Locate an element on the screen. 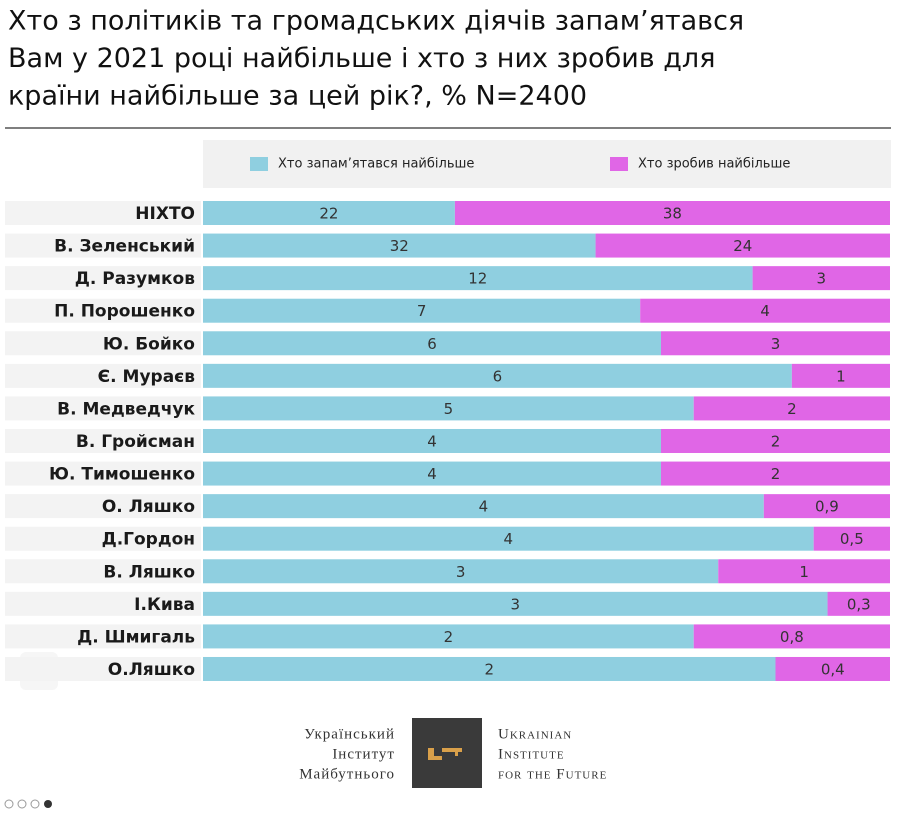 The height and width of the screenshot is (815, 911). logo-text-en: for the Future is located at coordinates (552, 774).